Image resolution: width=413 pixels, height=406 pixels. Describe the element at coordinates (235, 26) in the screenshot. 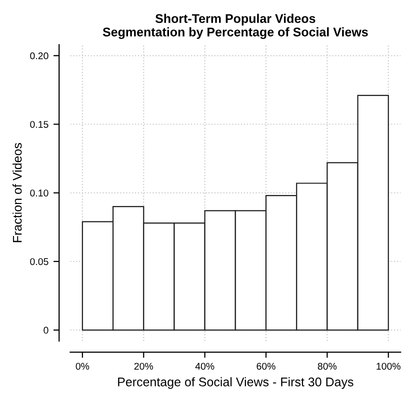

I see `chart-title: Short-Term Popular Videos Segmentation by Percentage of Social Views` at that location.